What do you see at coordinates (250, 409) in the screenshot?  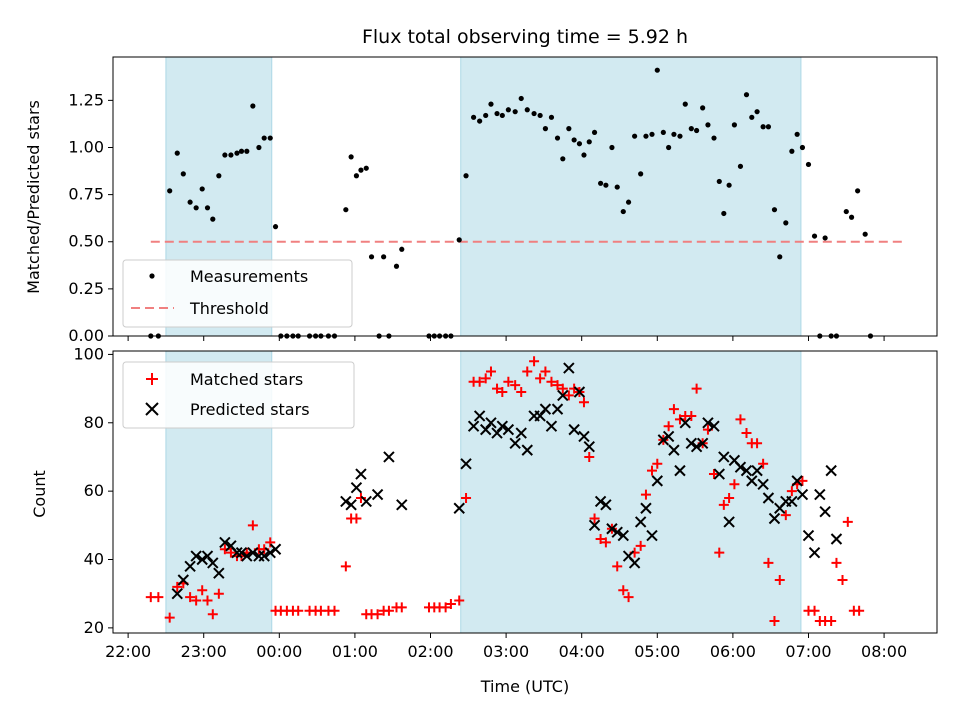 I see `legend-label-predicted: Predicted stars` at bounding box center [250, 409].